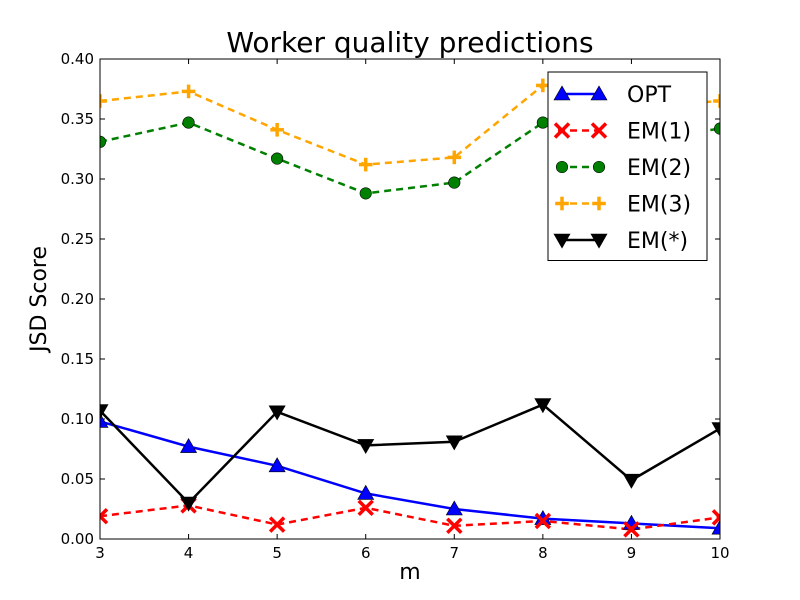 This screenshot has height=600, width=800. I want to click on y-tick-label: 0.40, so click(77, 59).